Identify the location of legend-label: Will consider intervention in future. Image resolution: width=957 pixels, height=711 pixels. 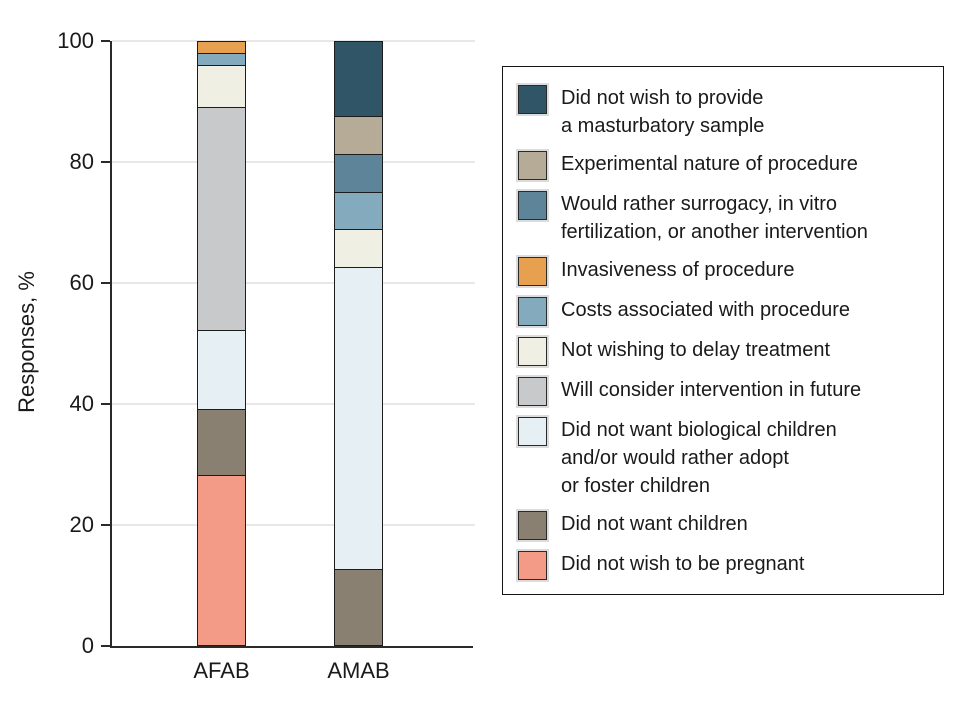
(711, 390).